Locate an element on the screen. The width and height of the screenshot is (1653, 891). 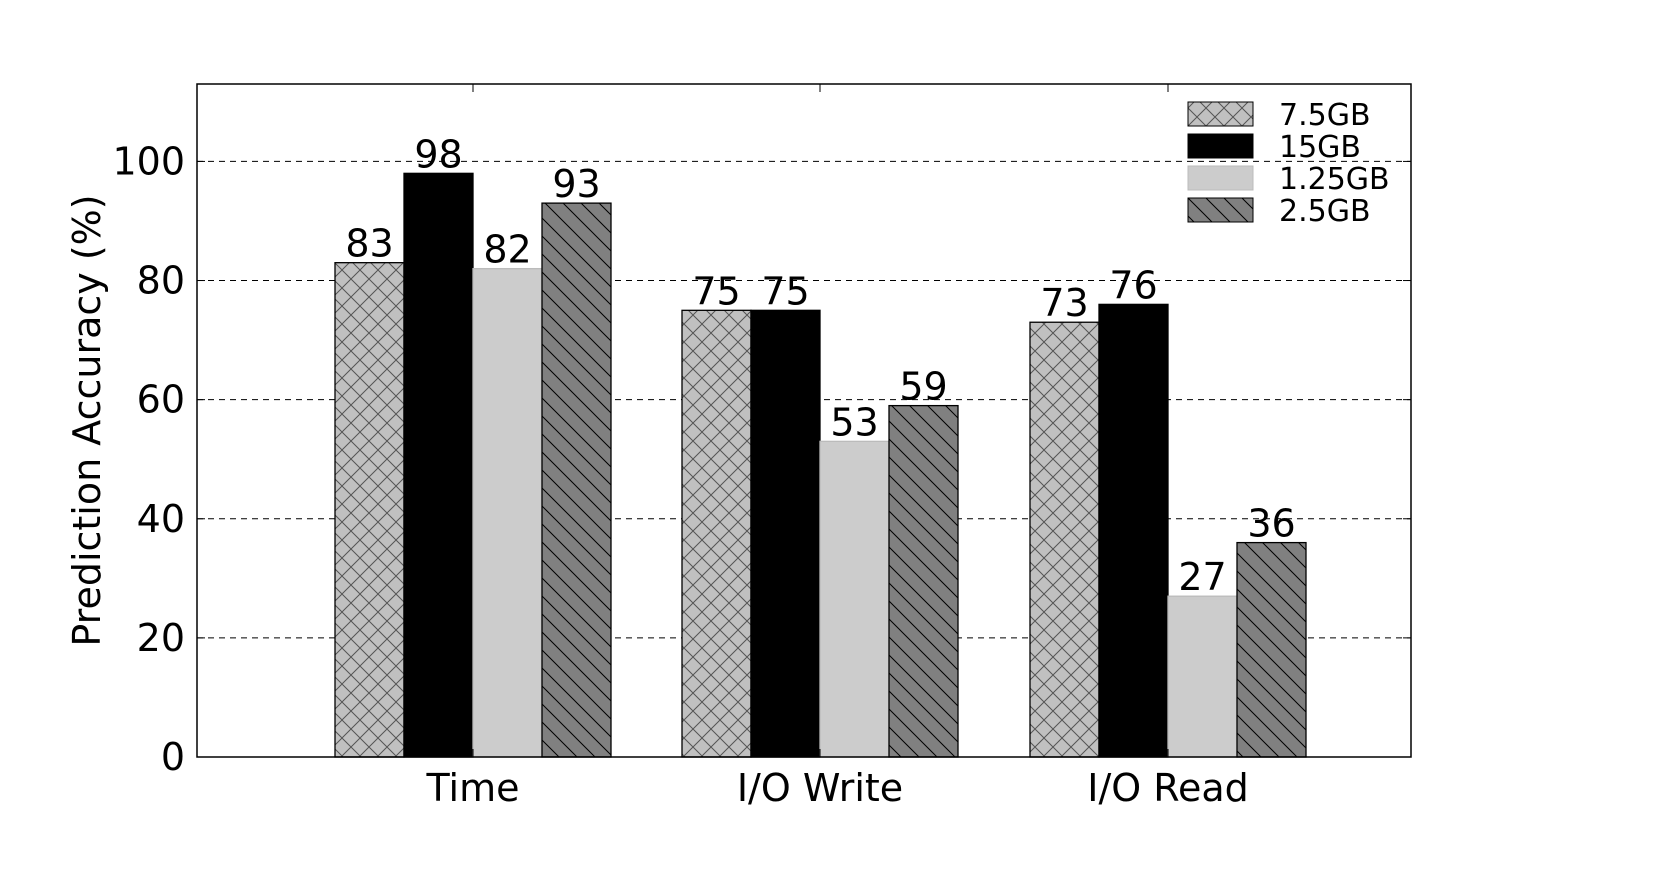
data-label: 59 is located at coordinates (923, 387).